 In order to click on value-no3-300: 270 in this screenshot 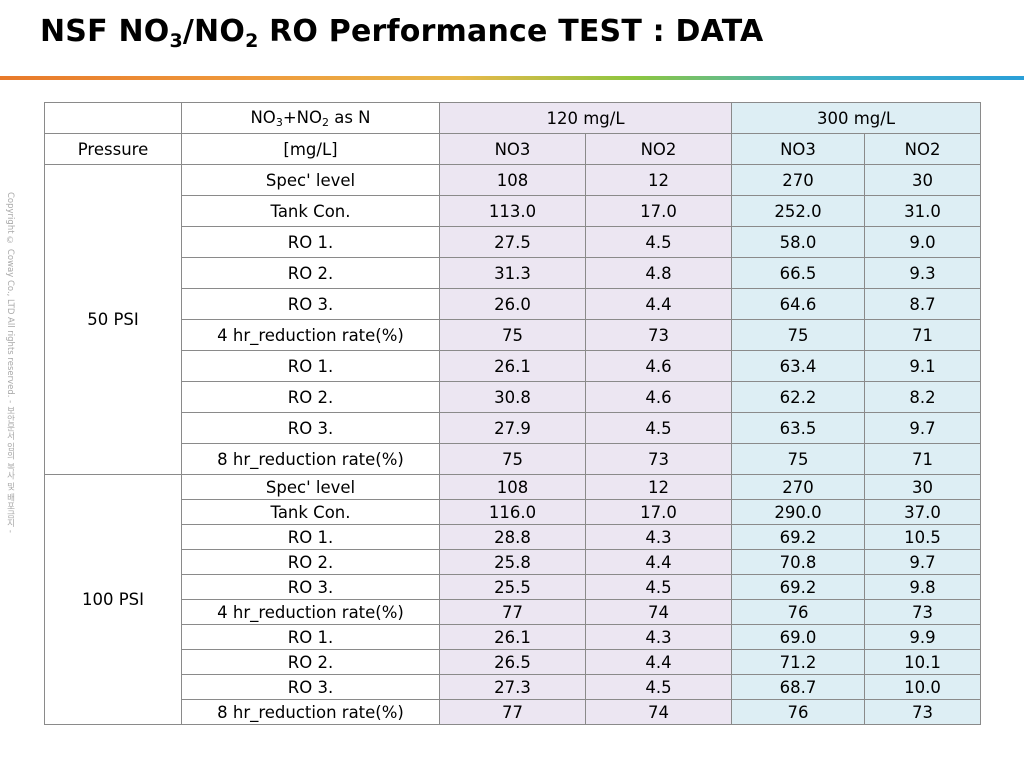, I will do `click(798, 487)`.